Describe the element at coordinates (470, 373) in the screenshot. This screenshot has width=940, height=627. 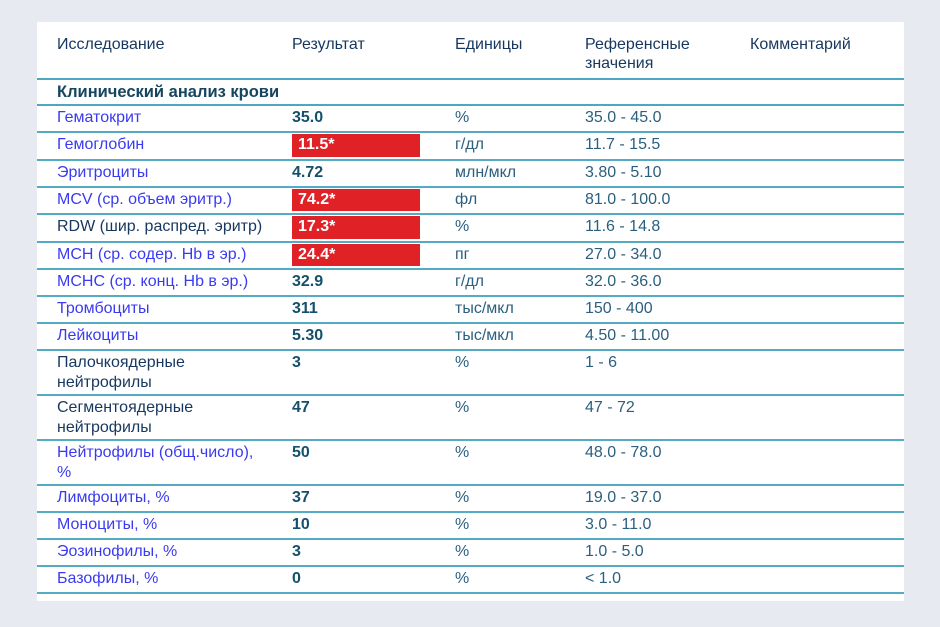
I see `table-row: Палочкоядерные нейтрофилы 3 % 1 - 6` at that location.